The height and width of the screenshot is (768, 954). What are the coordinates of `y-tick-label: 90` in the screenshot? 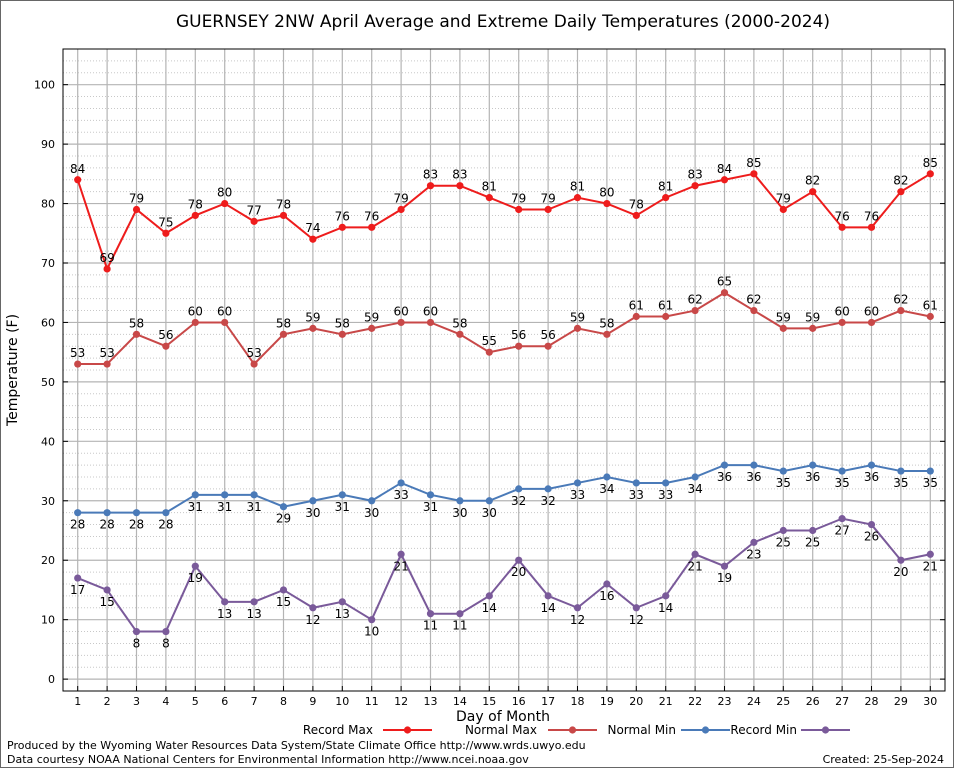 It's located at (48, 144).